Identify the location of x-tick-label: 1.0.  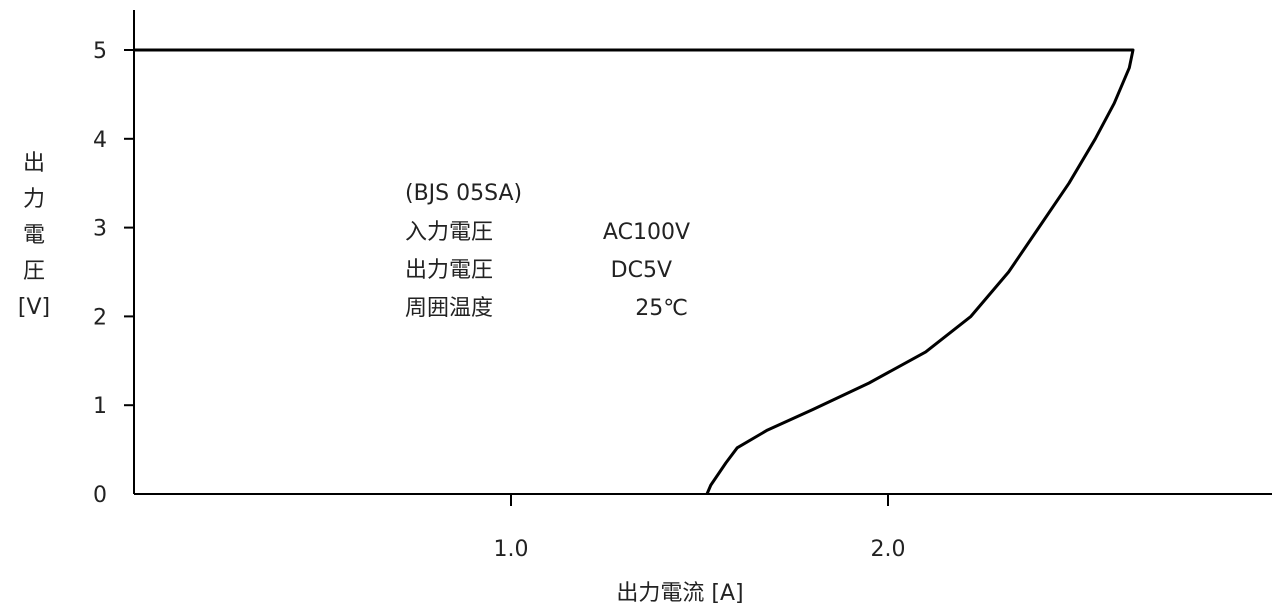
(511, 549).